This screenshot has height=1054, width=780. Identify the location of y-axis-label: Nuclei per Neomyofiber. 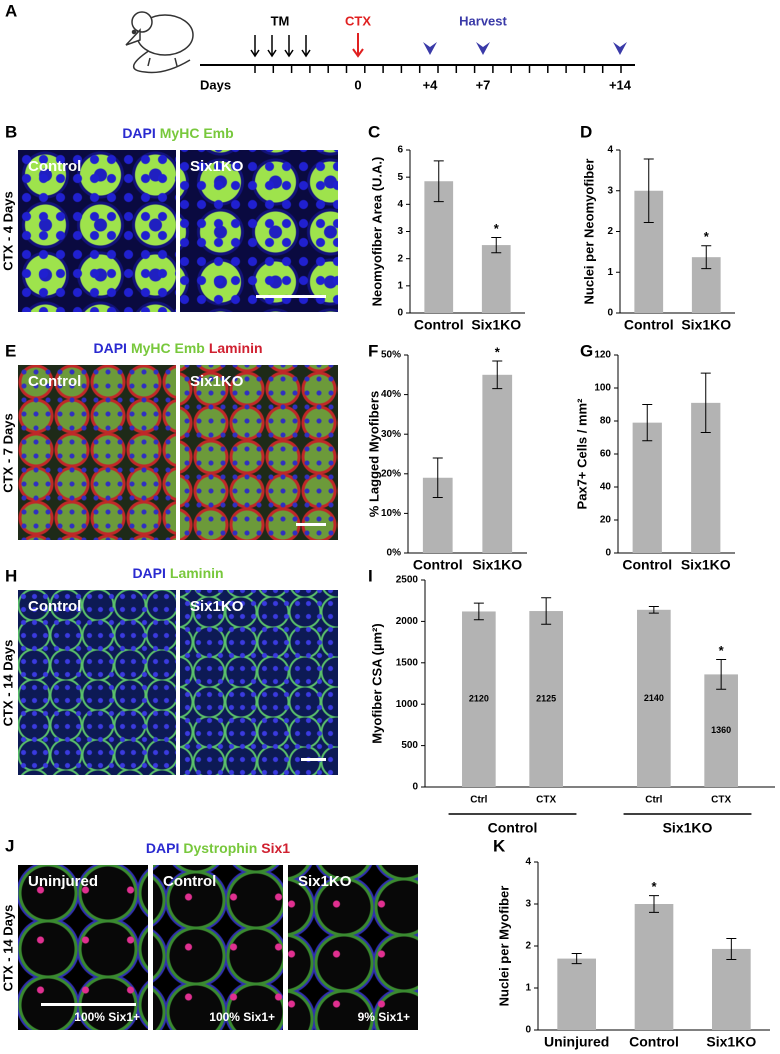
(588, 232).